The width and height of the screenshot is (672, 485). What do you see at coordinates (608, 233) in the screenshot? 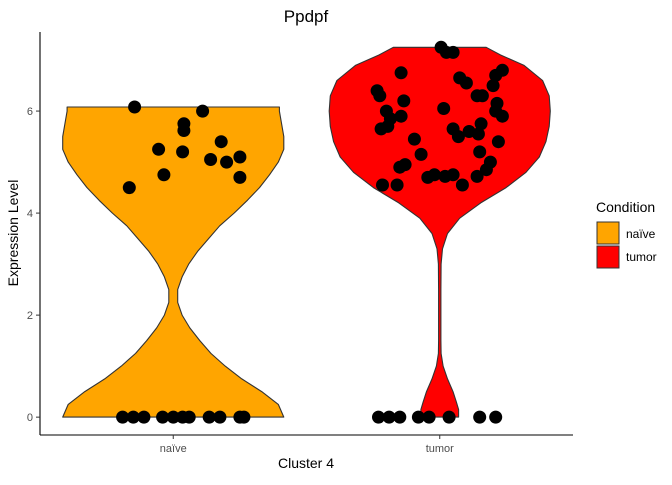
I see `legend-key-naive` at bounding box center [608, 233].